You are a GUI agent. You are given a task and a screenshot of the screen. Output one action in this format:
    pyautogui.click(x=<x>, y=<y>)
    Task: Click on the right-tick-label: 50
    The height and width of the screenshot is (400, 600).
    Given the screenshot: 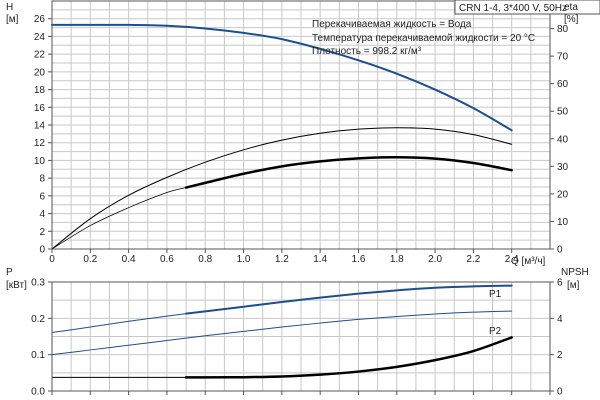 What is the action you would take?
    pyautogui.click(x=563, y=112)
    